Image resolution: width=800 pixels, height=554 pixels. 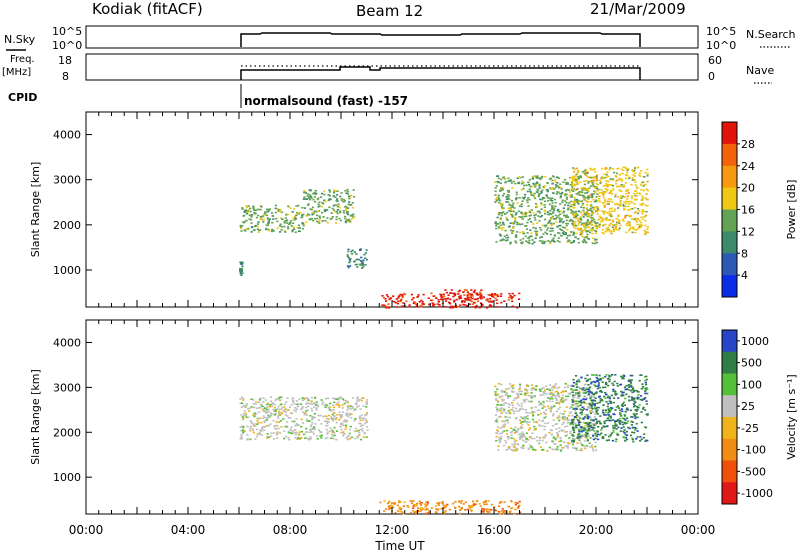 What do you see at coordinates (86, 530) in the screenshot?
I see `x-tick-label: 00:00` at bounding box center [86, 530].